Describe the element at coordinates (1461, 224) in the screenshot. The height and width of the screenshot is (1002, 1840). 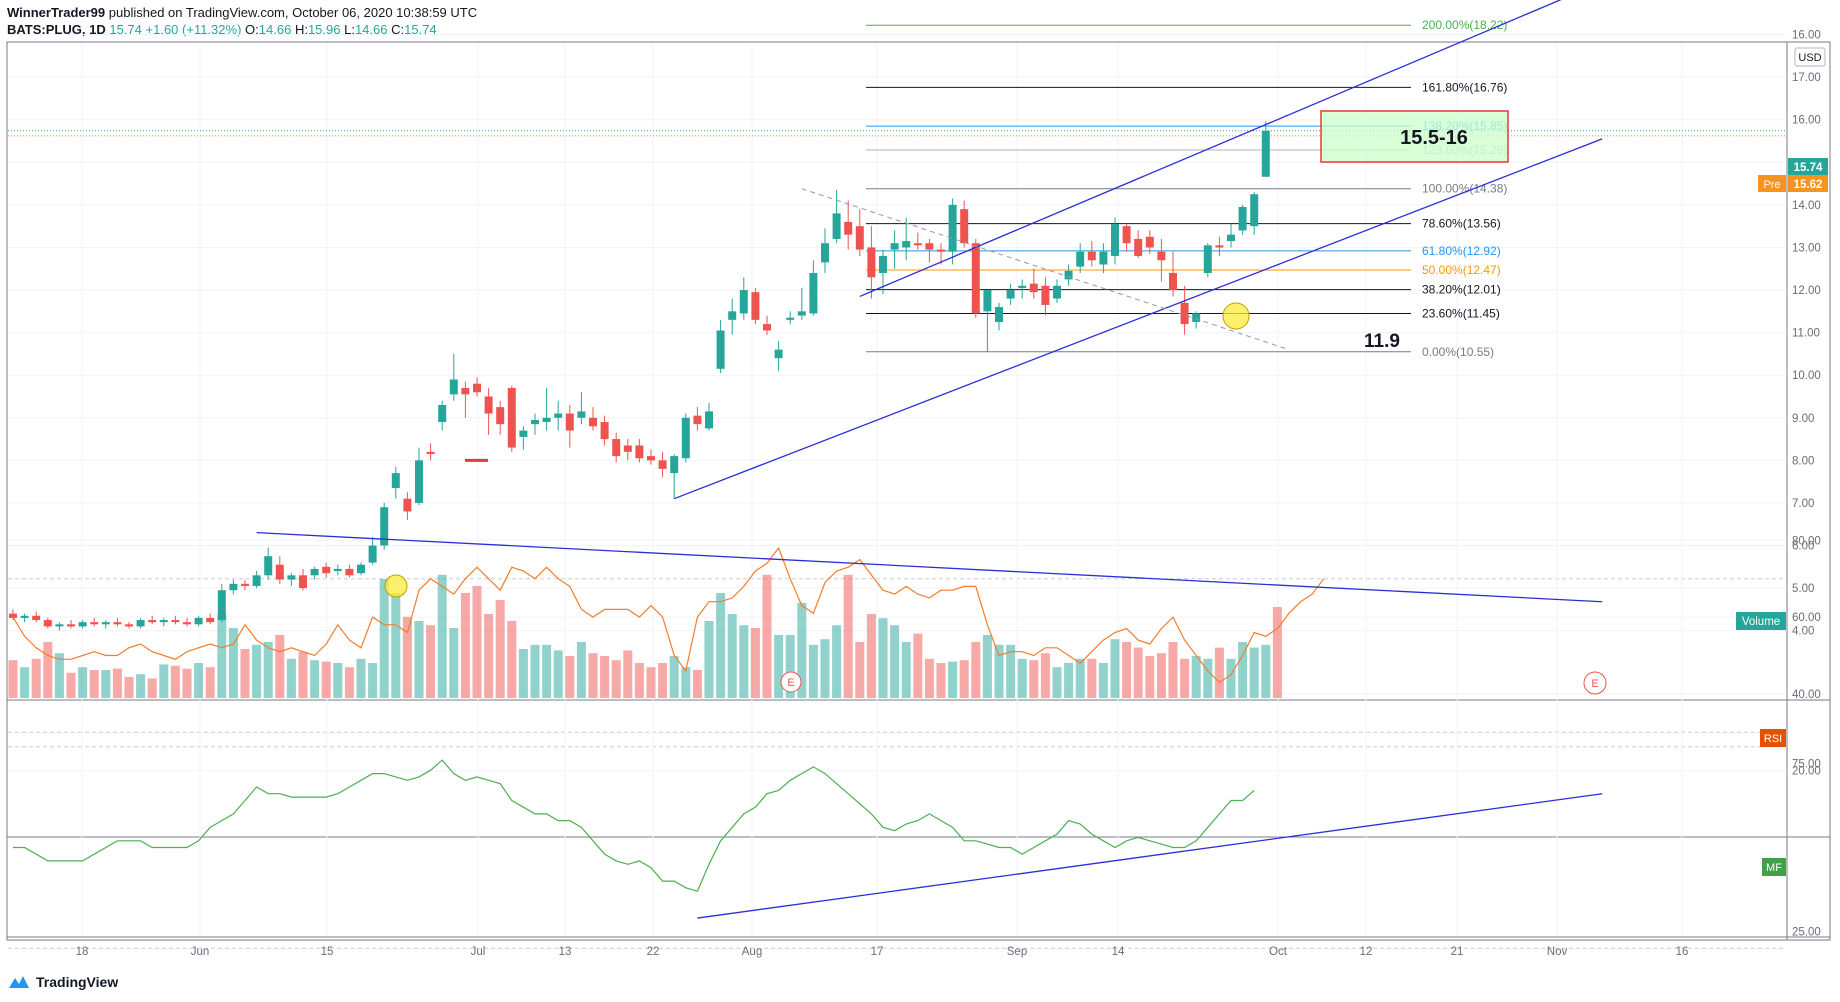
I see `fib-level-label: 78.60%(13.56)` at that location.